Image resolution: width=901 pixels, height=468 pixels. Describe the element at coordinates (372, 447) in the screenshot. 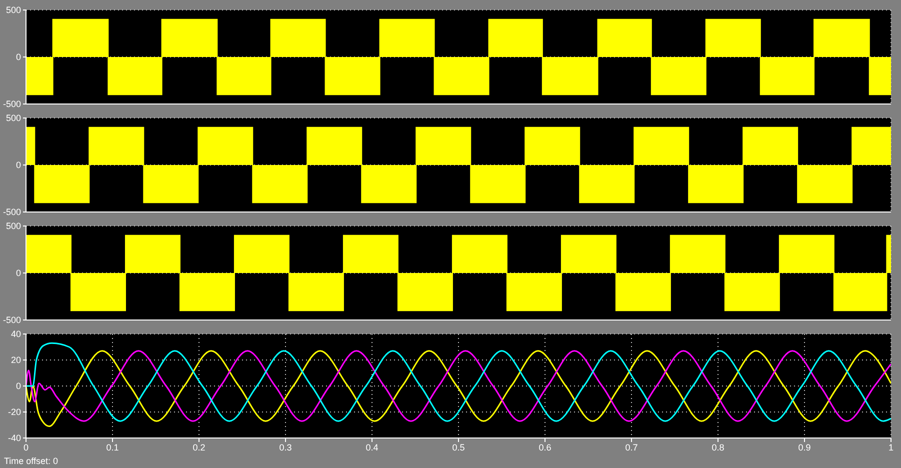

I see `x-tick-label: 0.4` at that location.